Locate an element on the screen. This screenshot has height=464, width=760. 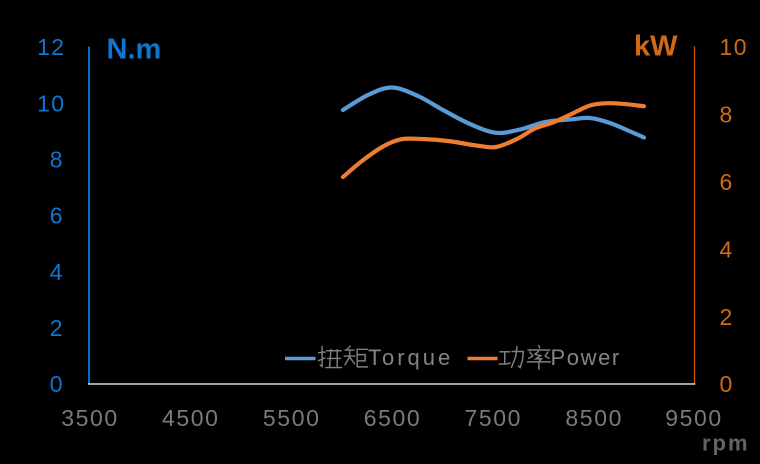
svg-text: 3500 is located at coordinates (90, 418).